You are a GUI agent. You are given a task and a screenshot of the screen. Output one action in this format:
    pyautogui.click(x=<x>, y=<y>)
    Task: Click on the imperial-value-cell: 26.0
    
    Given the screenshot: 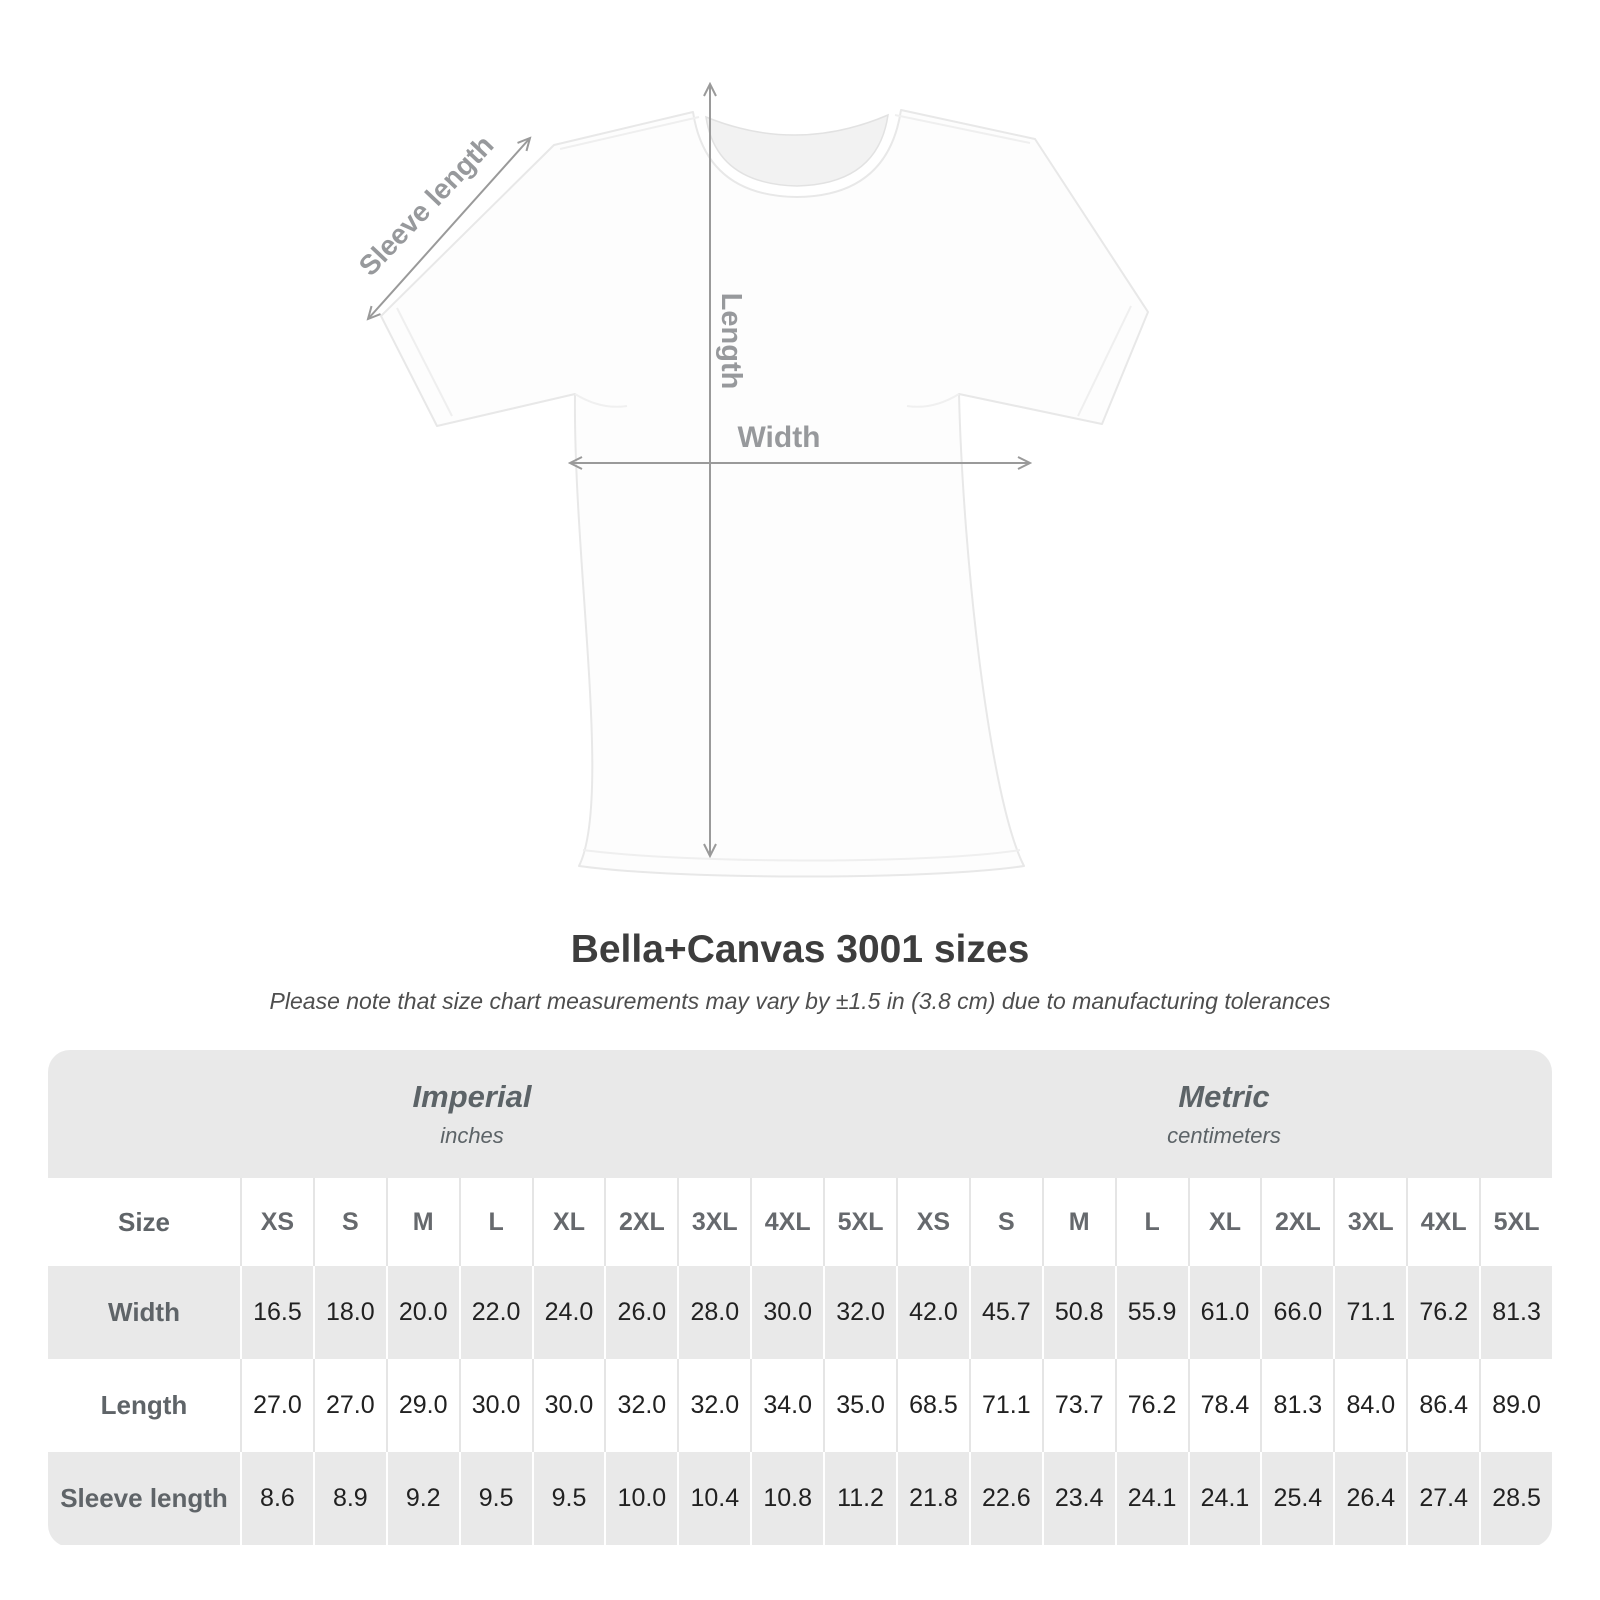 What is the action you would take?
    pyautogui.click(x=640, y=1312)
    